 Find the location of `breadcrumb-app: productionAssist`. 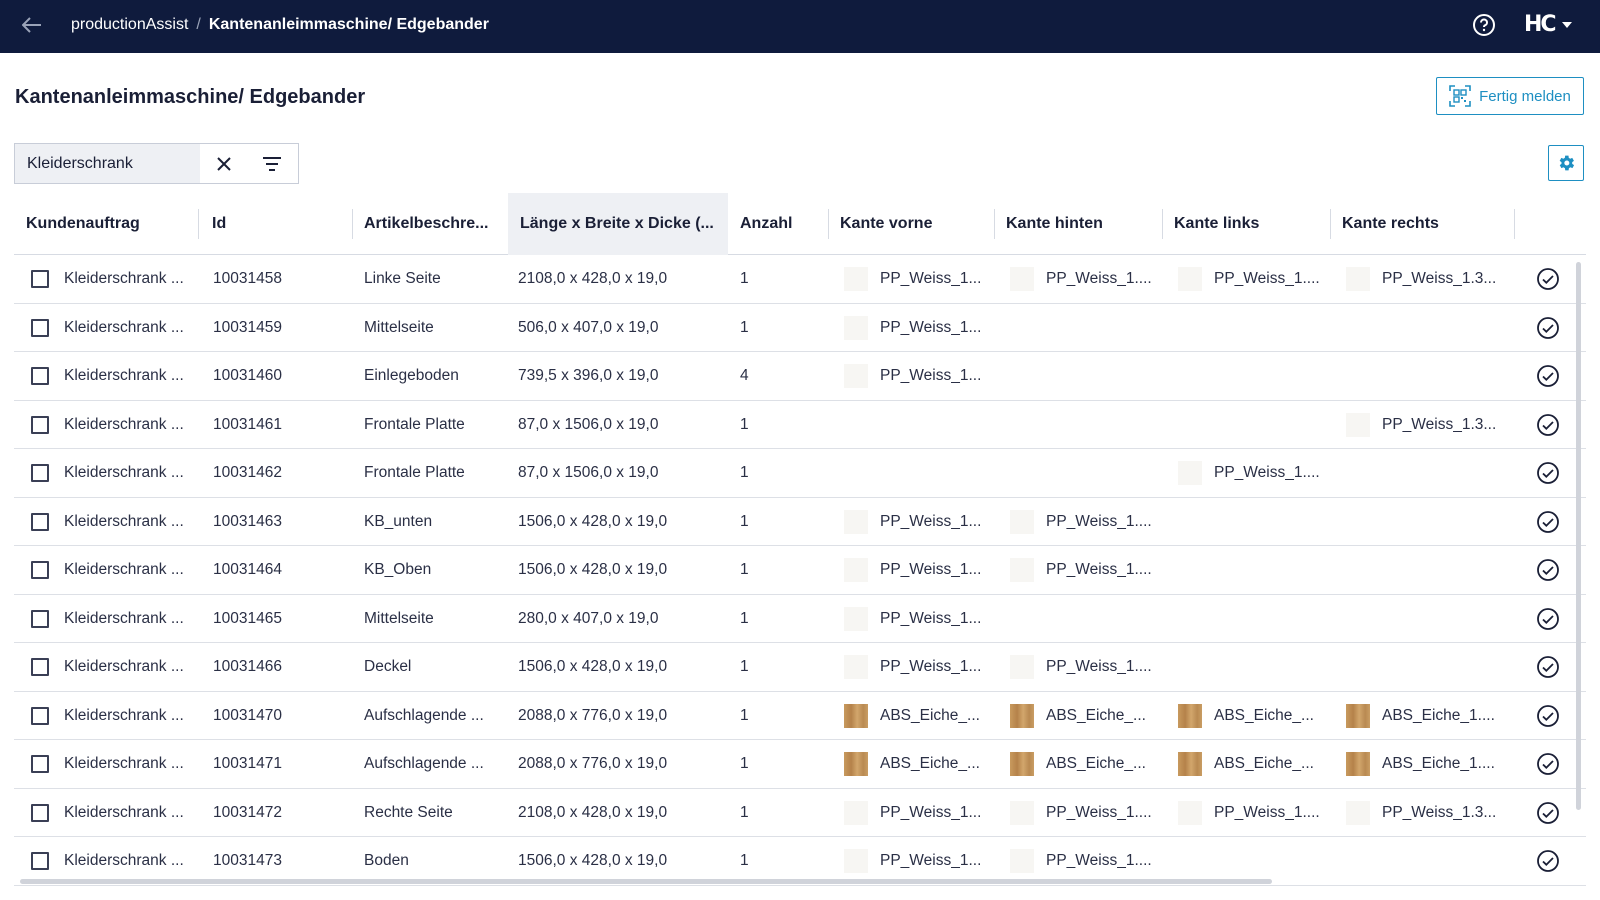

breadcrumb-app: productionAssist is located at coordinates (130, 24).